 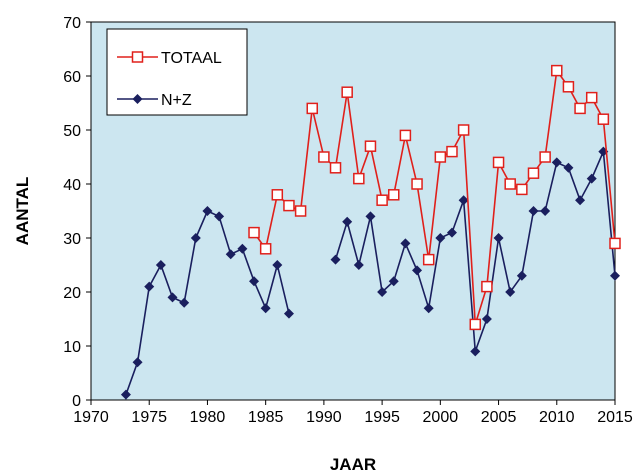 What do you see at coordinates (208, 417) in the screenshot?
I see `x-tick-label: 1980` at bounding box center [208, 417].